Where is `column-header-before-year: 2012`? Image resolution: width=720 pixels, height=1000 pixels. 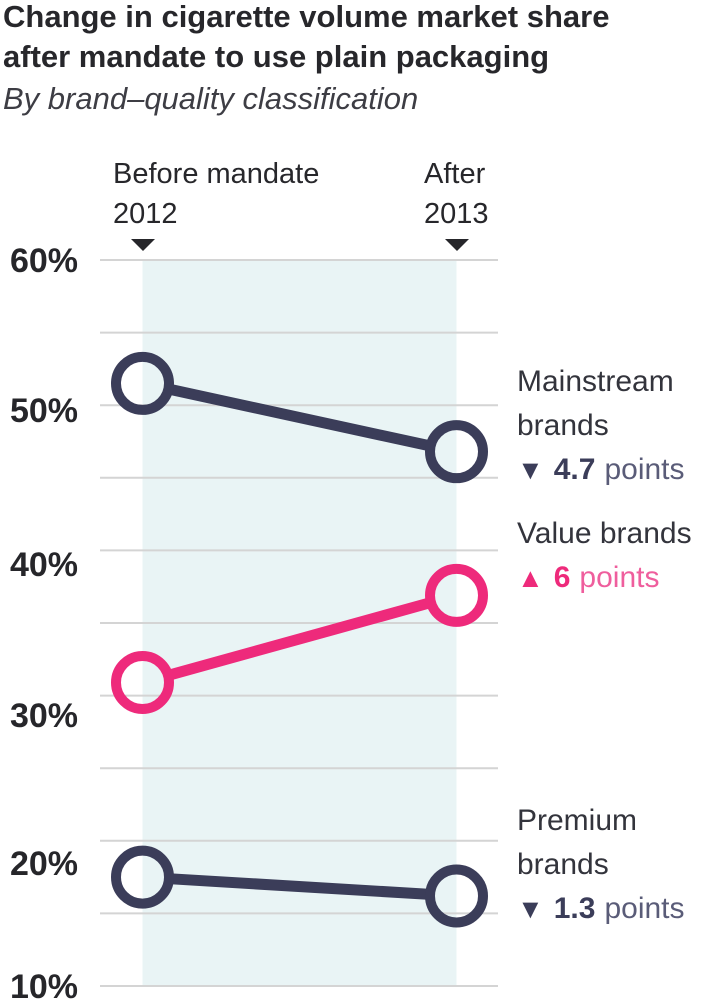 column-header-before-year: 2012 is located at coordinates (145, 214).